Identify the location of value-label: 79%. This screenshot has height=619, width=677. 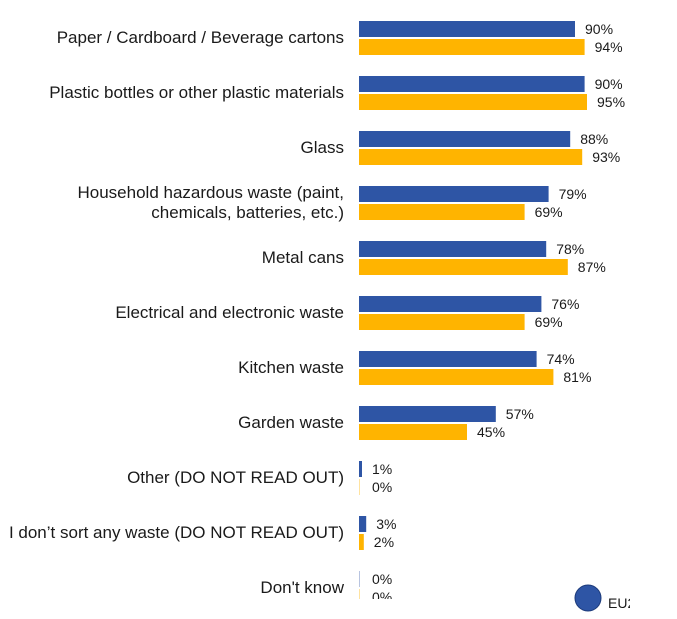
(573, 194).